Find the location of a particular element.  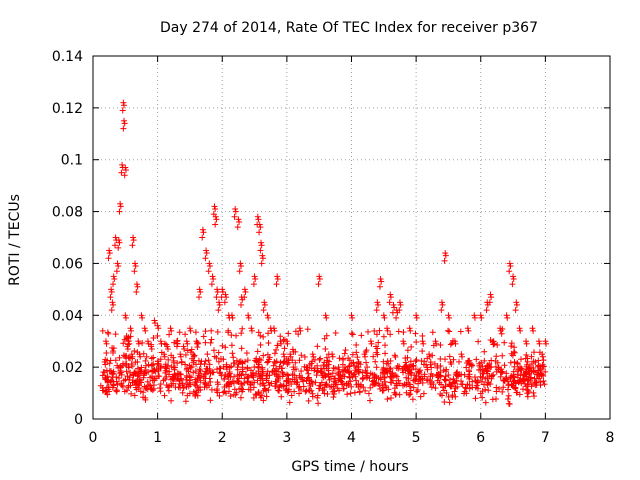

y-tick-label: 0.14 is located at coordinates (67, 57).